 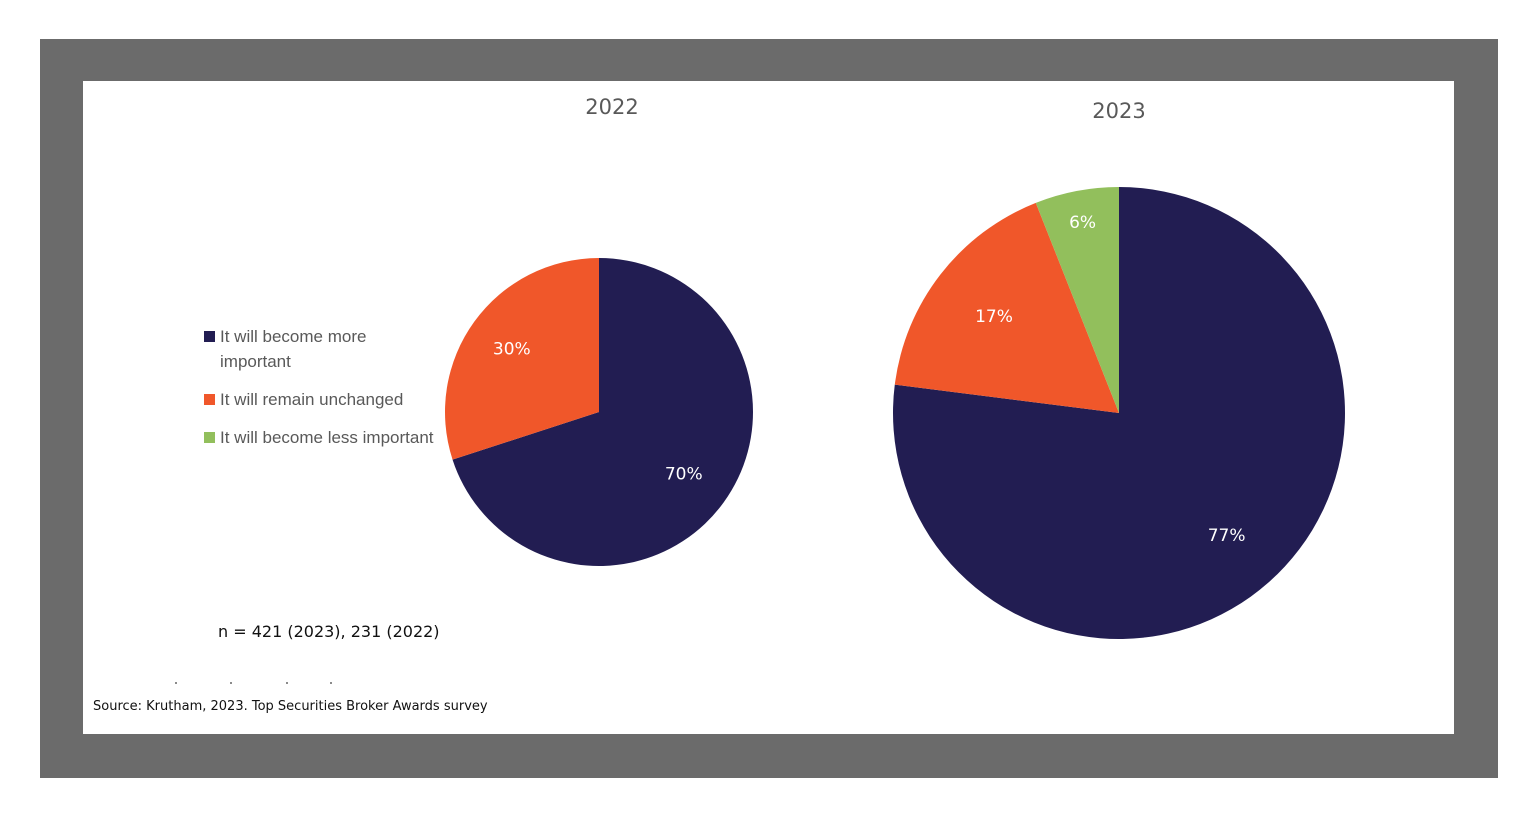 I want to click on legend-label: It will become more important, so click(x=293, y=349).